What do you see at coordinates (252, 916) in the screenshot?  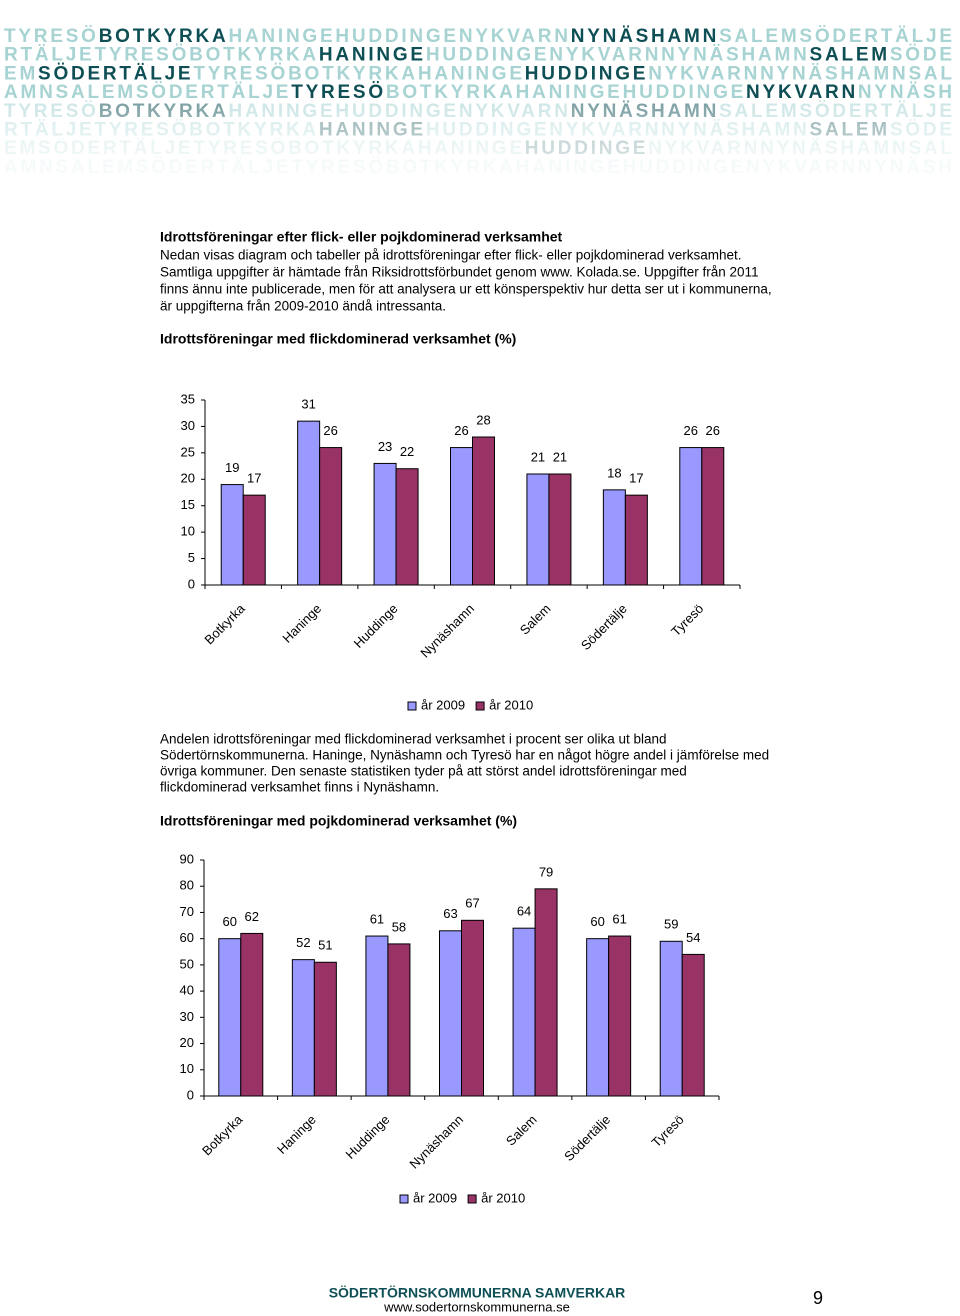 I see `value-label: 62` at bounding box center [252, 916].